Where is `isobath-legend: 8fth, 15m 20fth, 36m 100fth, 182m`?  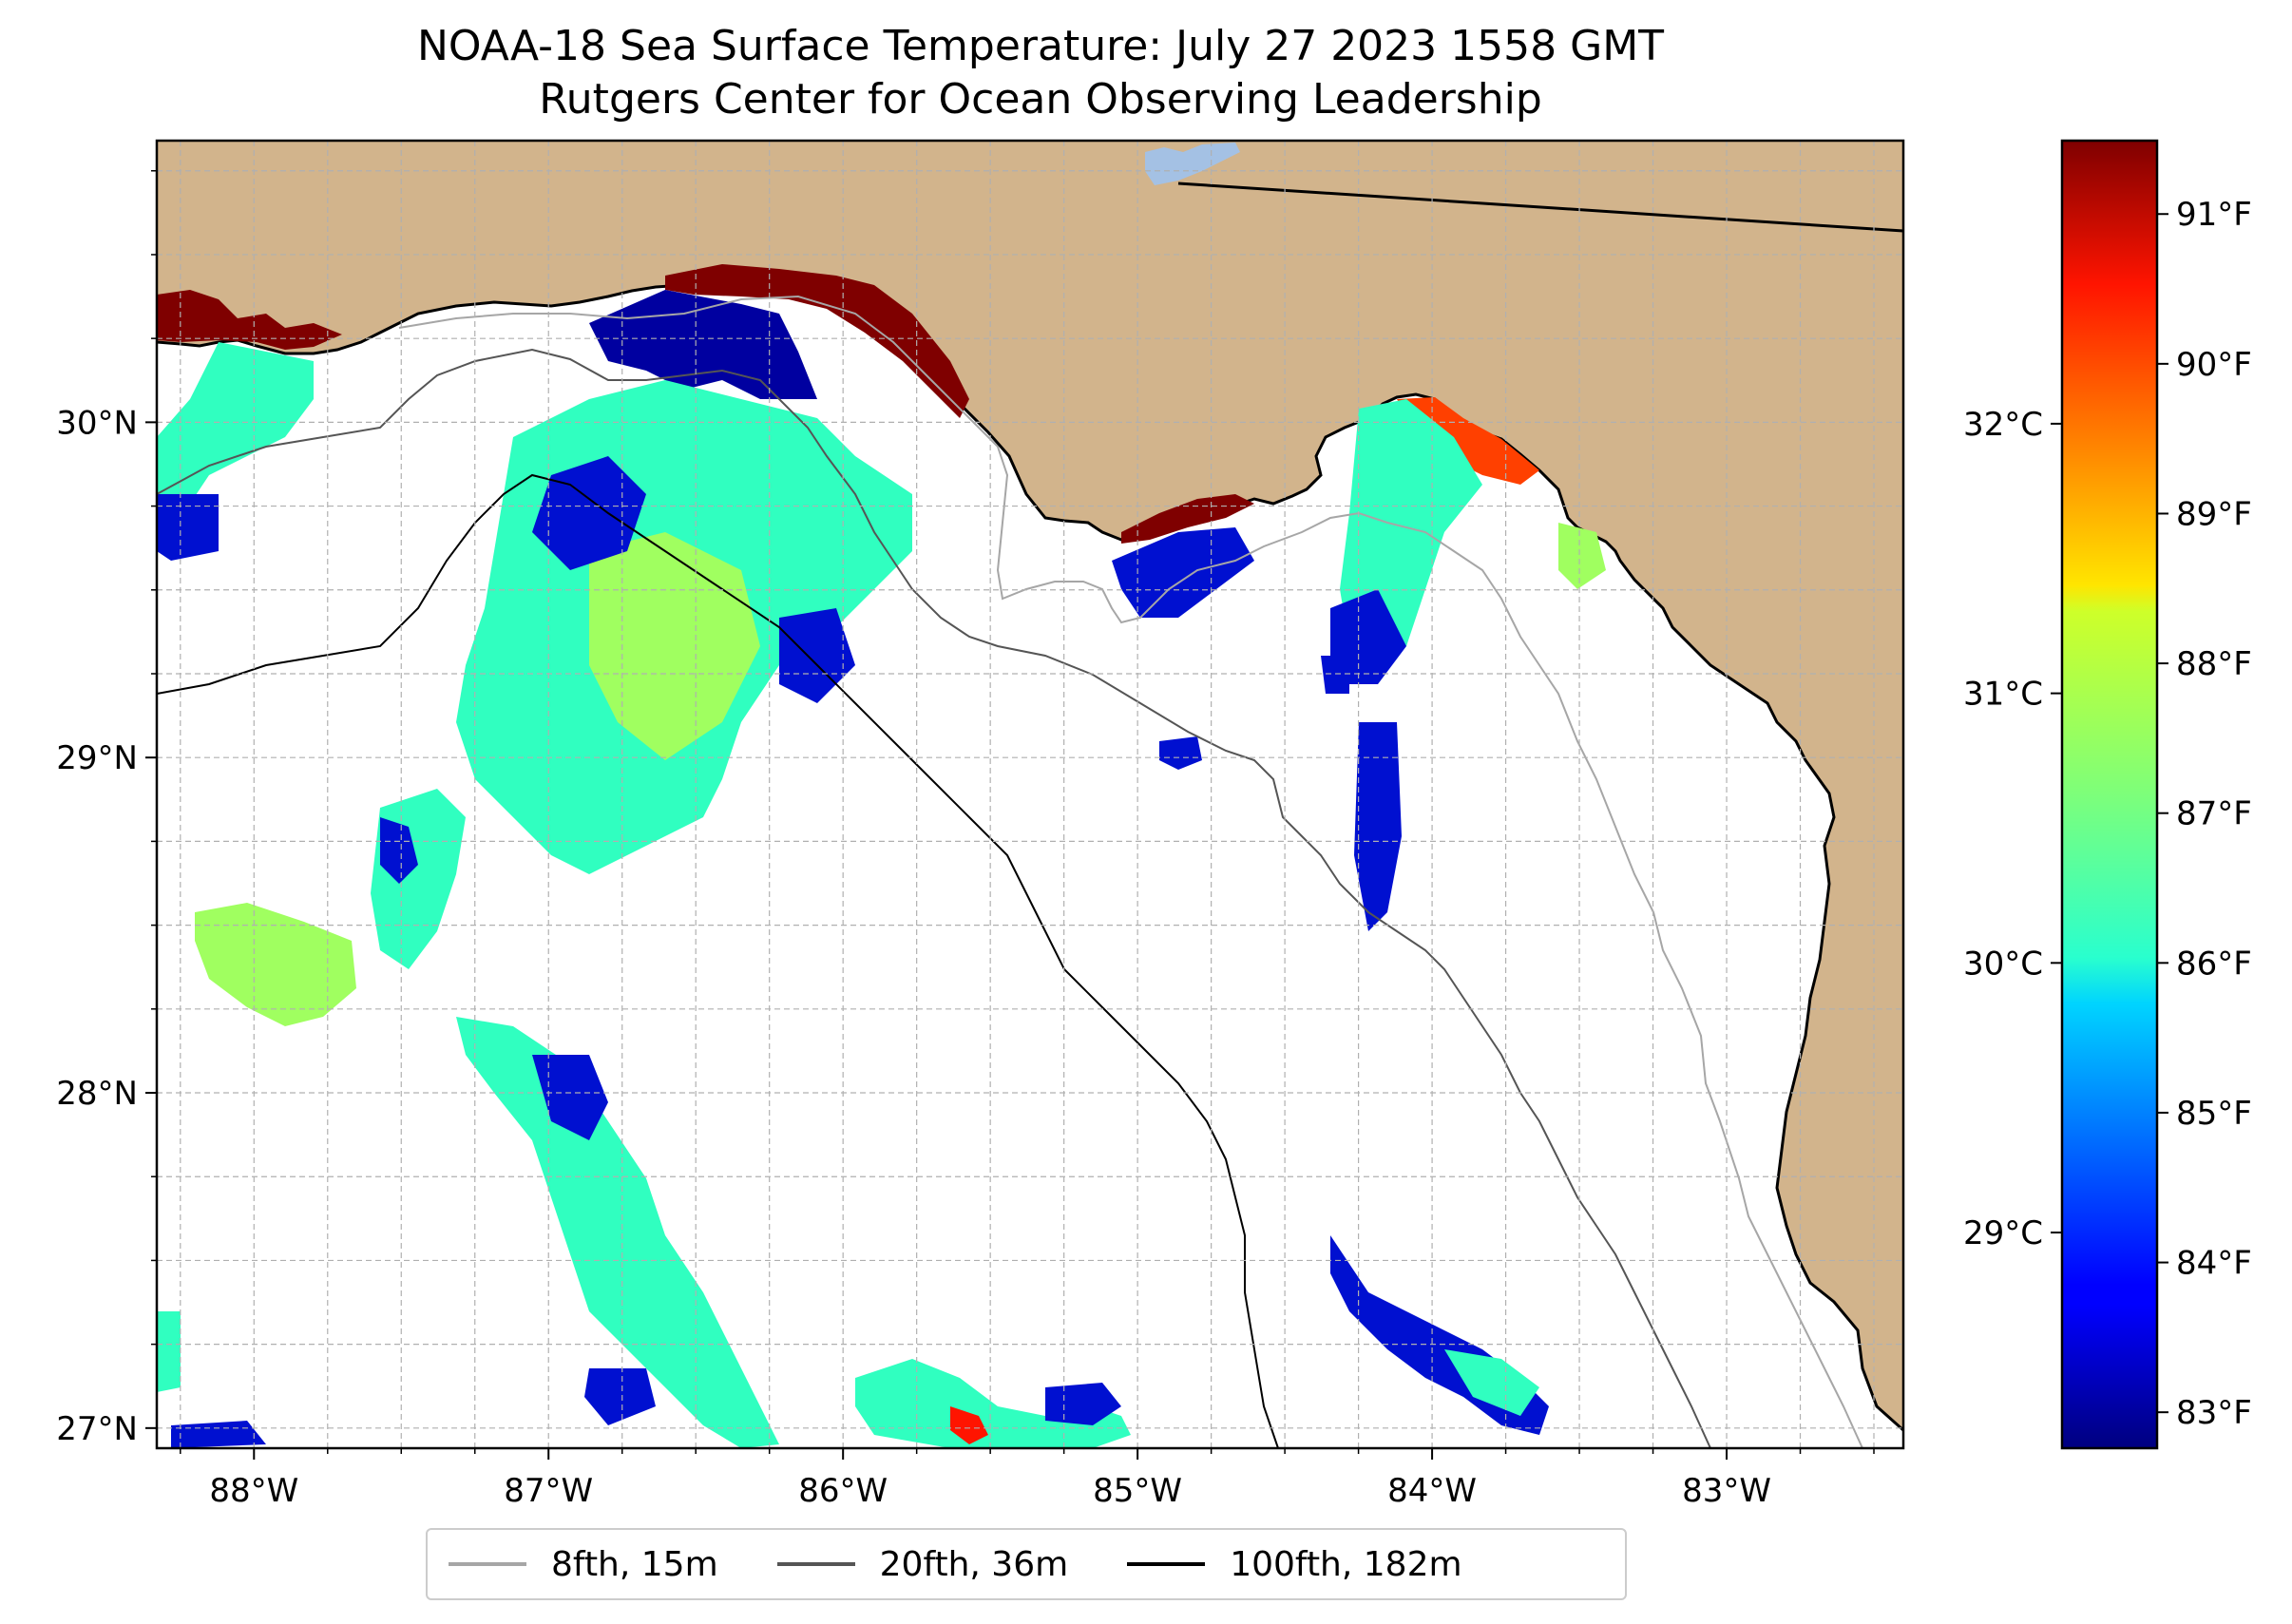
isobath-legend: 8fth, 15m 20fth, 36m 100fth, 182m is located at coordinates (1026, 1564).